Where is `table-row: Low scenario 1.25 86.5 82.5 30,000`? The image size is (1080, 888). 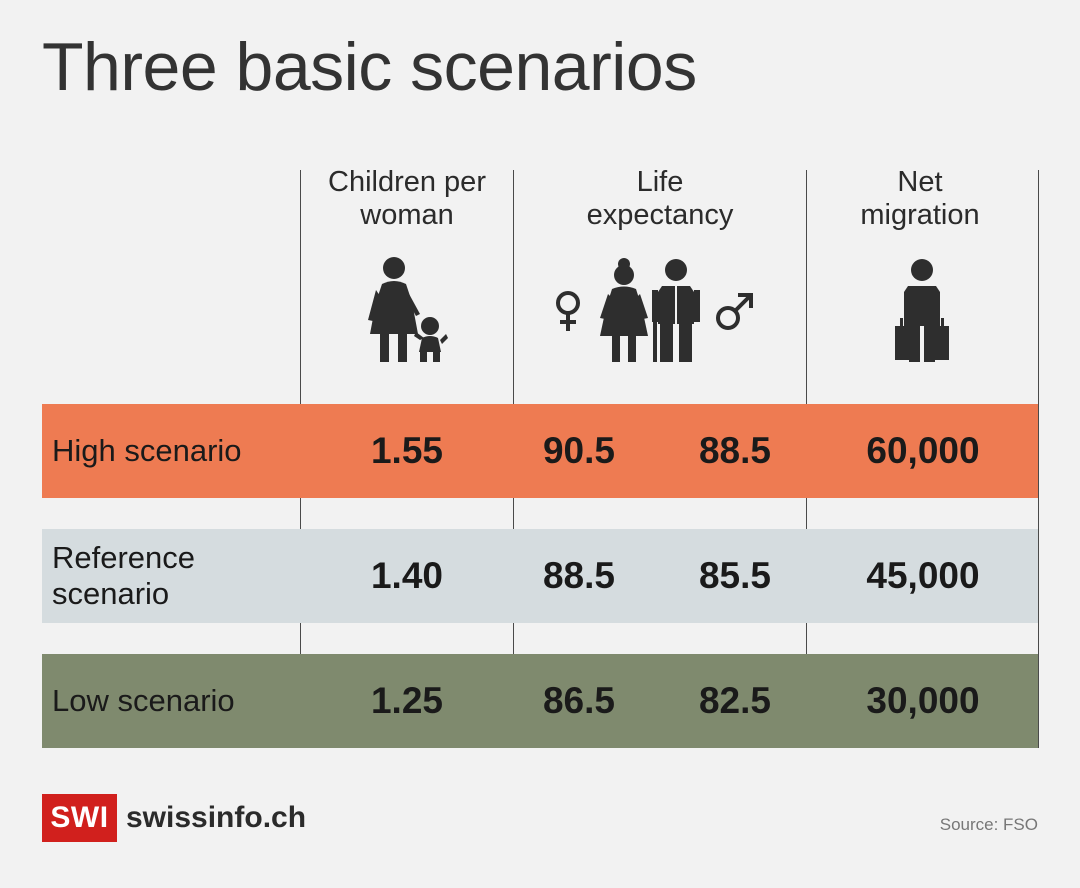 table-row: Low scenario 1.25 86.5 82.5 30,000 is located at coordinates (540, 701).